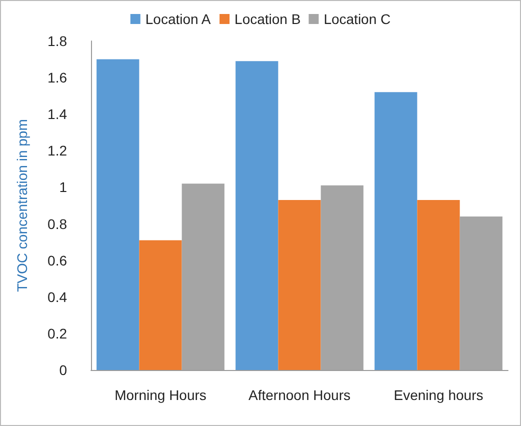 This screenshot has height=426, width=521. What do you see at coordinates (58, 78) in the screenshot?
I see `y-tick-label: 1.6` at bounding box center [58, 78].